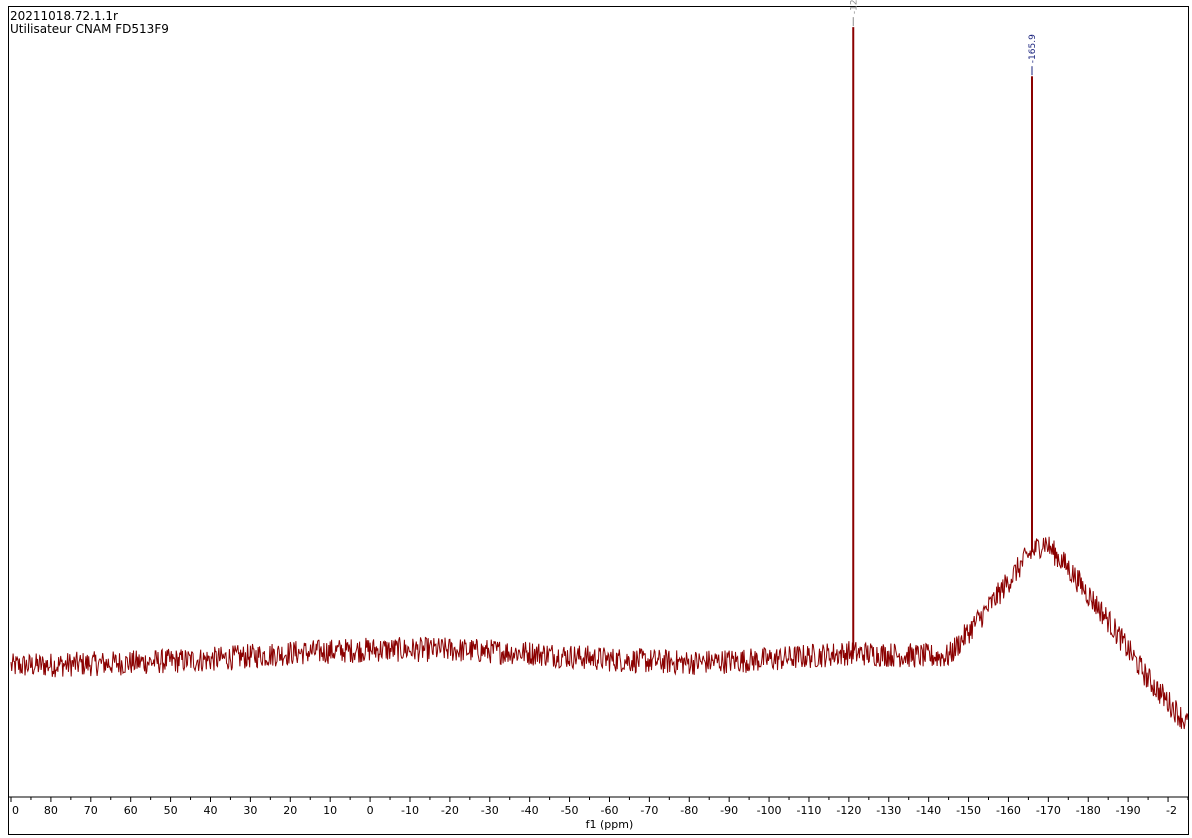 This screenshot has height=838, width=1192. What do you see at coordinates (1171, 810) in the screenshot?
I see `x-tick-label-29: -2` at bounding box center [1171, 810].